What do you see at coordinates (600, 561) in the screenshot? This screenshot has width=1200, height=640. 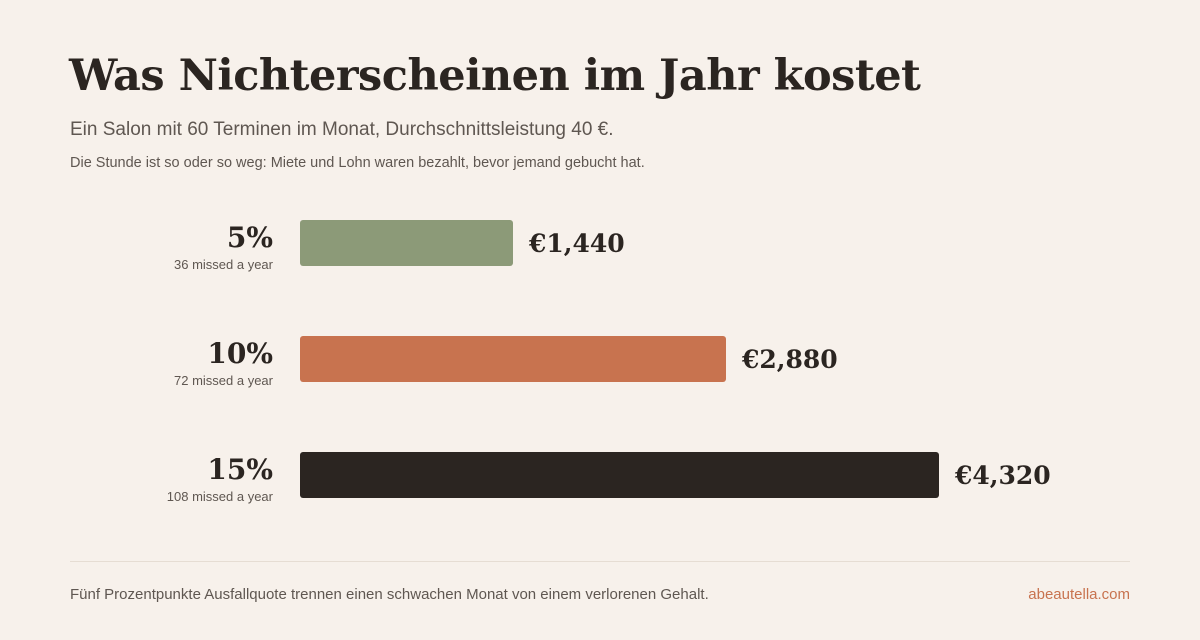 I see `footer-divider` at bounding box center [600, 561].